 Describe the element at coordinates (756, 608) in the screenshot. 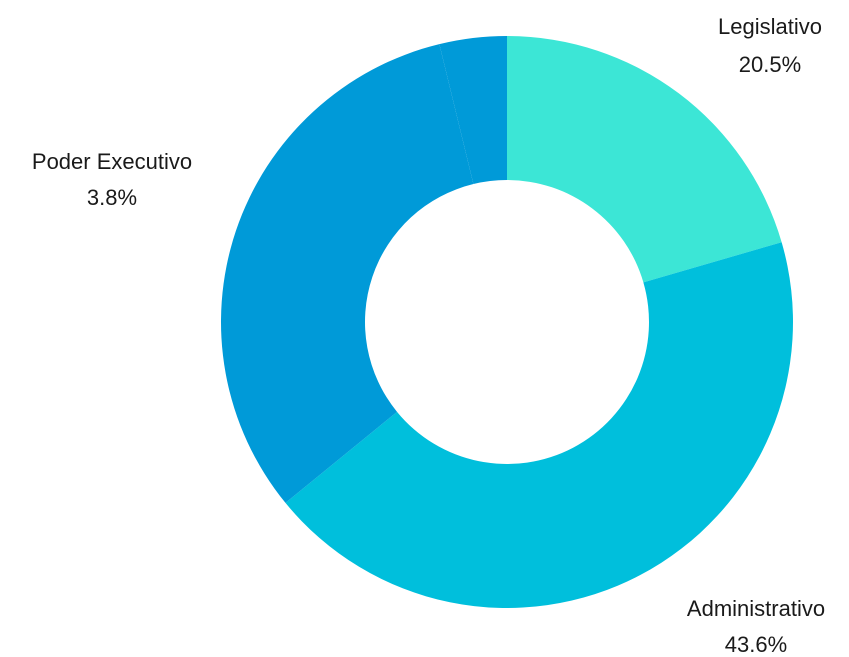

I see `slice-label: Administrativo` at that location.